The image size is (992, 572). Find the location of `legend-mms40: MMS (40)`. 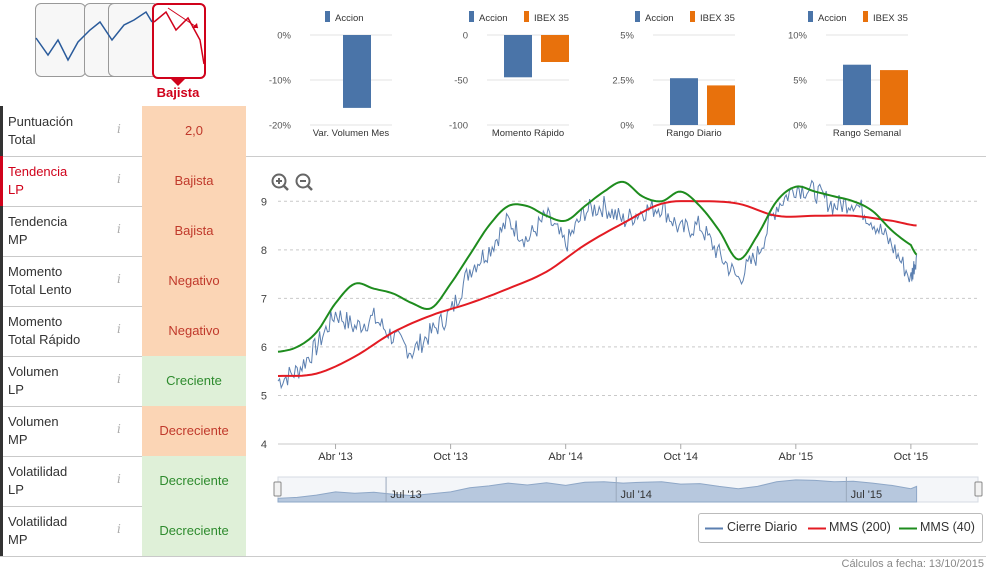

legend-mms40: MMS (40) is located at coordinates (947, 527).